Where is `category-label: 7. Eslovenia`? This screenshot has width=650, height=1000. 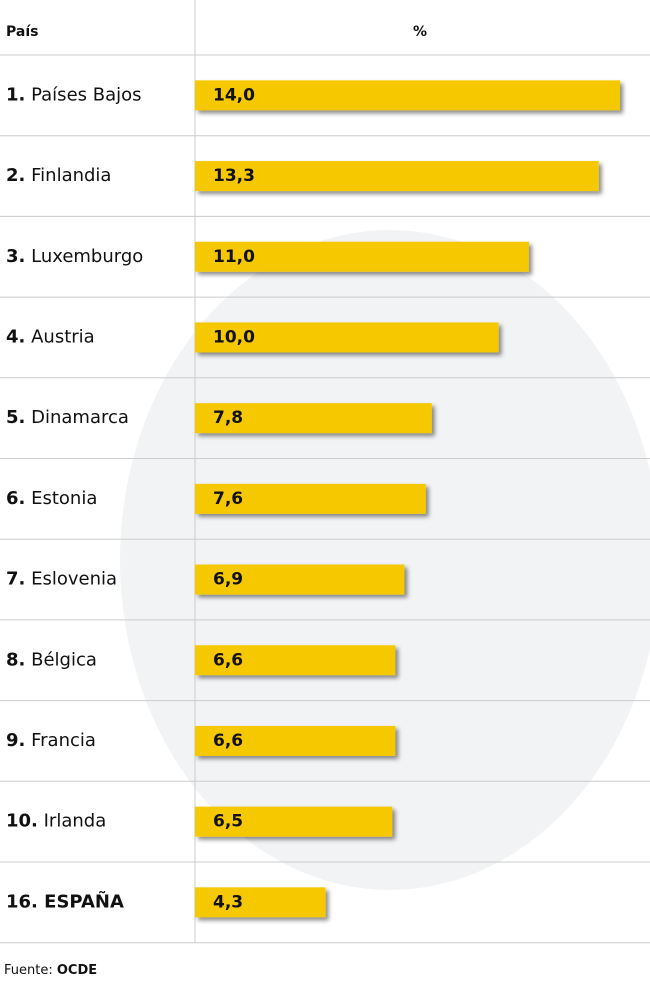 category-label: 7. Eslovenia is located at coordinates (61, 579).